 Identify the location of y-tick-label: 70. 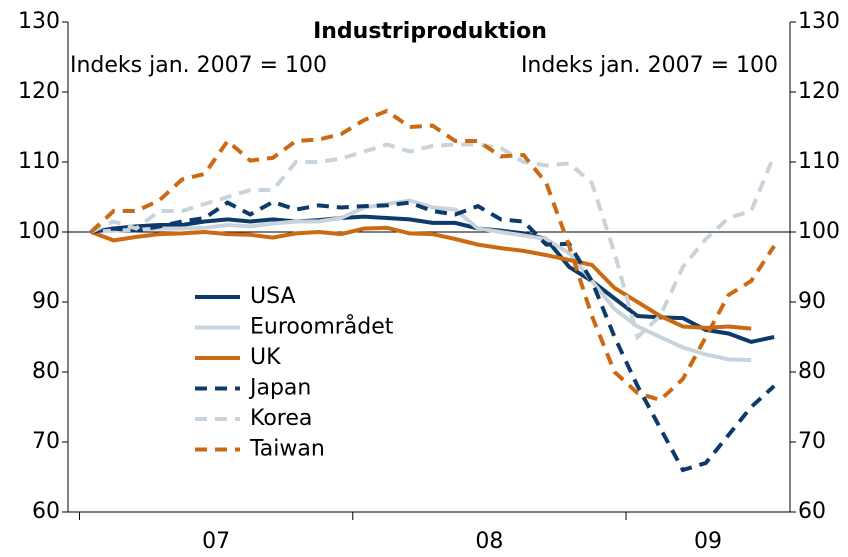
(46, 441).